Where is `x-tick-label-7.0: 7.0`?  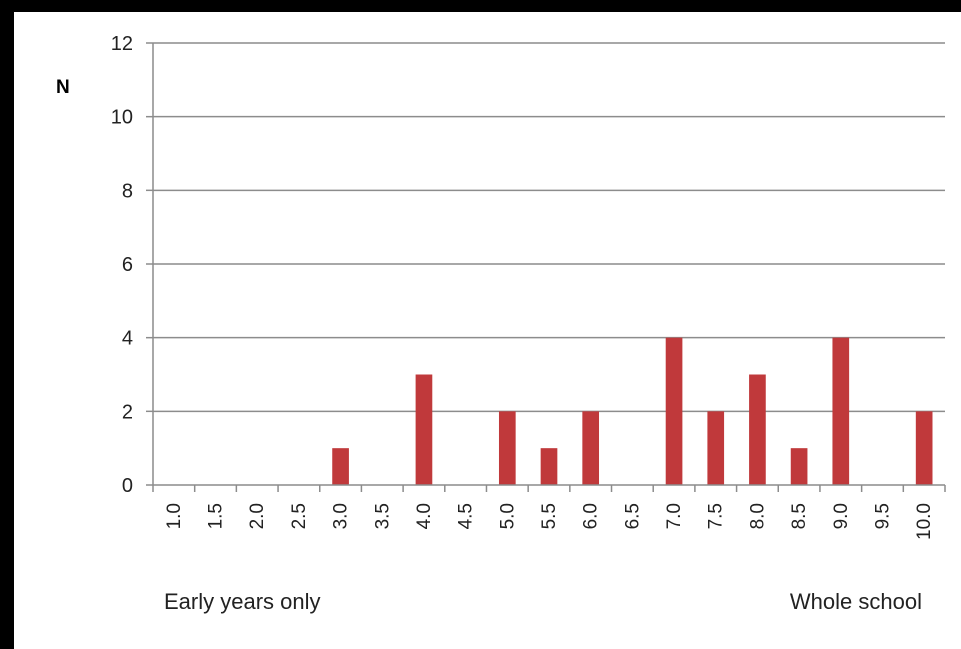 x-tick-label-7.0: 7.0 is located at coordinates (674, 516).